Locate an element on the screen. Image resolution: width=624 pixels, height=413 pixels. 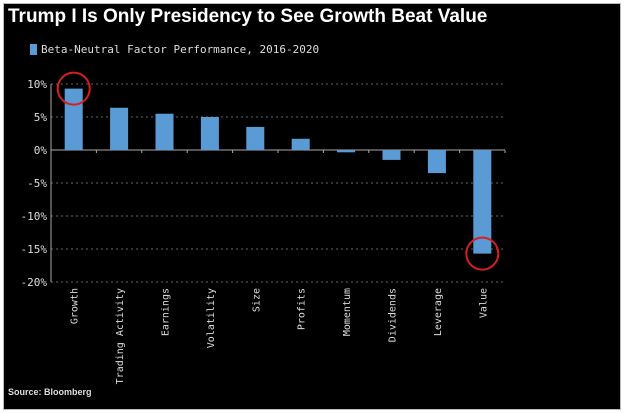
y-tick-label: -5% is located at coordinates (37, 183).